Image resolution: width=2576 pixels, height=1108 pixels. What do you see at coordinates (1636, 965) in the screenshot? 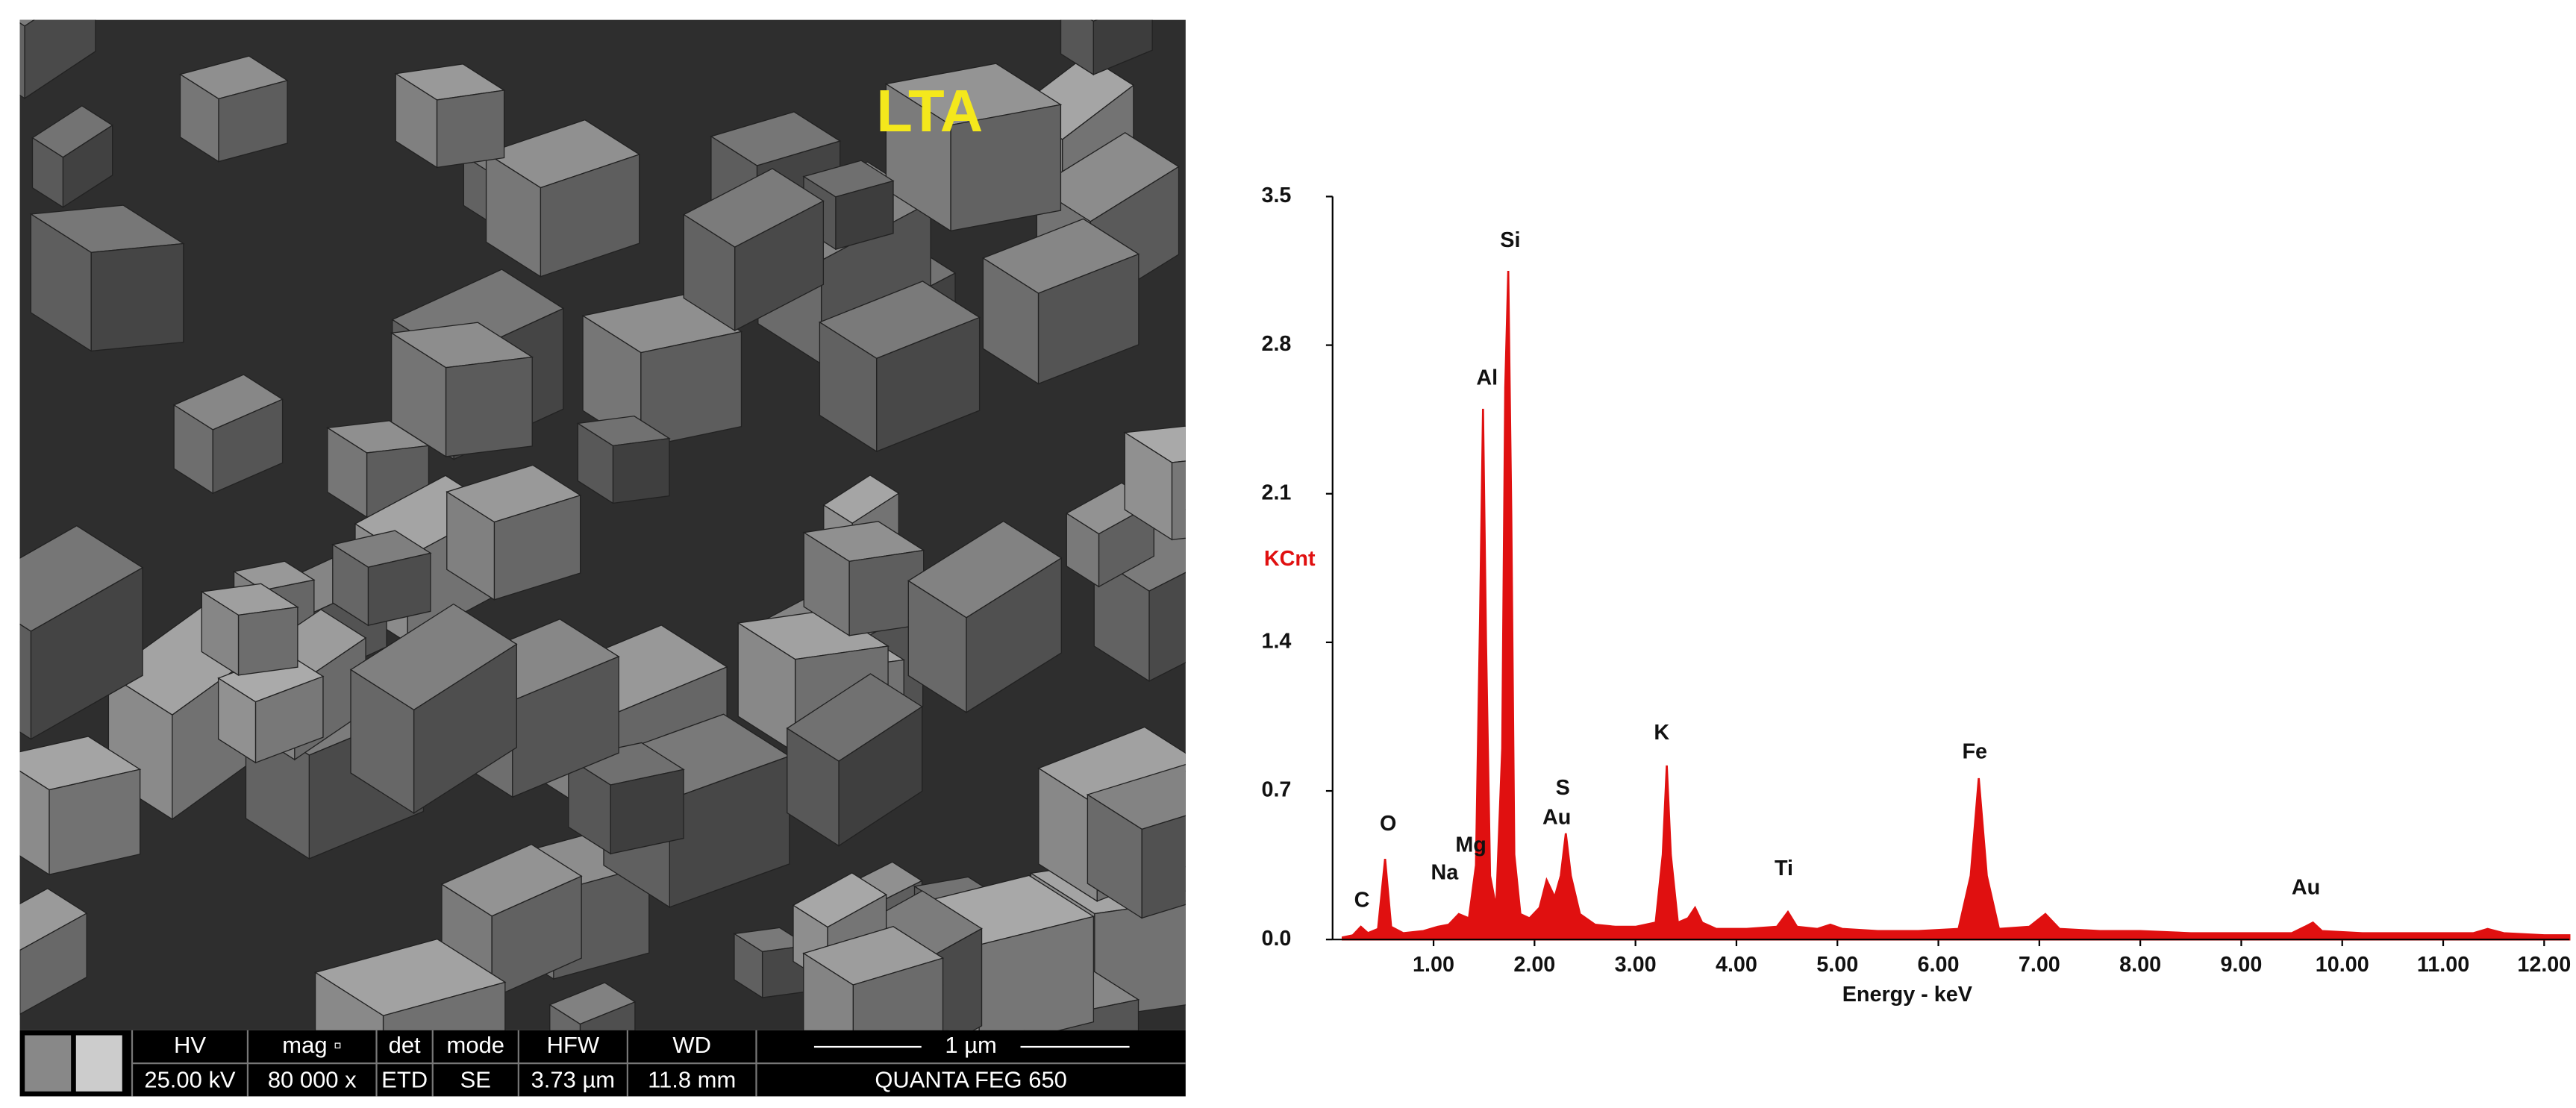
I see `x-tick-label: 3.00` at bounding box center [1636, 965].